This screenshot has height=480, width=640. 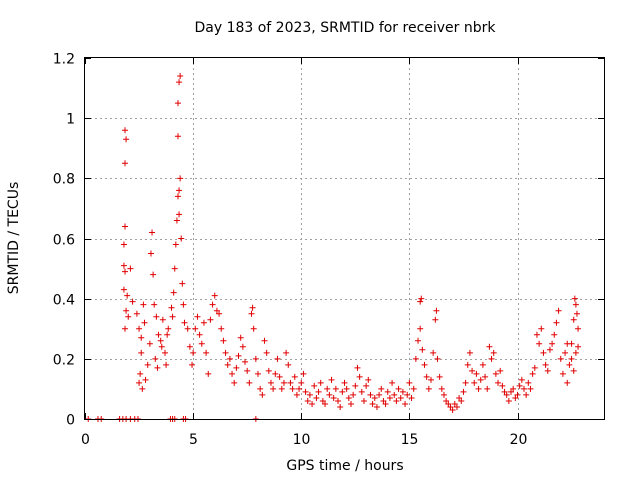 I want to click on y-tick-label: 0.8, so click(x=64, y=180).